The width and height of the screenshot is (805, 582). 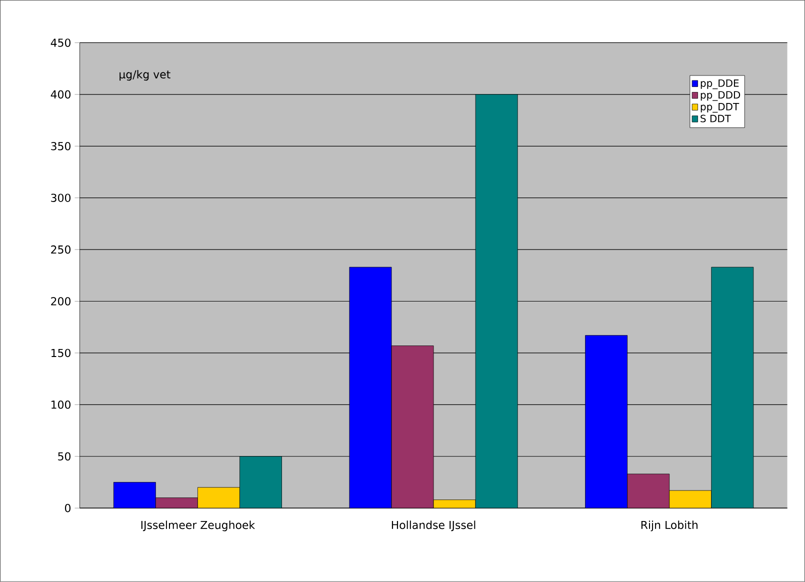 What do you see at coordinates (60, 198) in the screenshot?
I see `y-tick-label: 300` at bounding box center [60, 198].